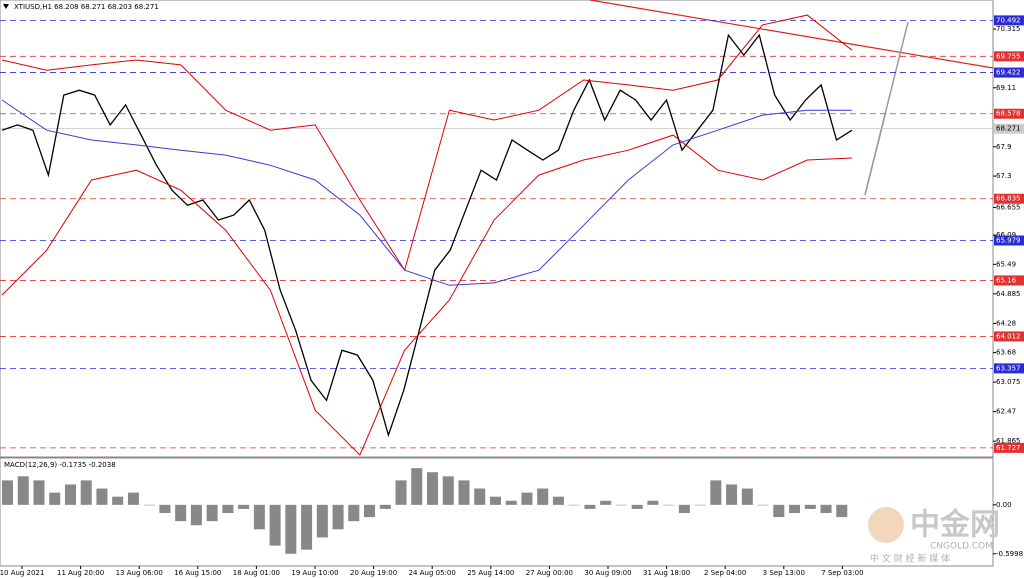 This screenshot has height=578, width=1024. Describe the element at coordinates (1008, 29) in the screenshot. I see `y-tick-label: 70.315` at that location.